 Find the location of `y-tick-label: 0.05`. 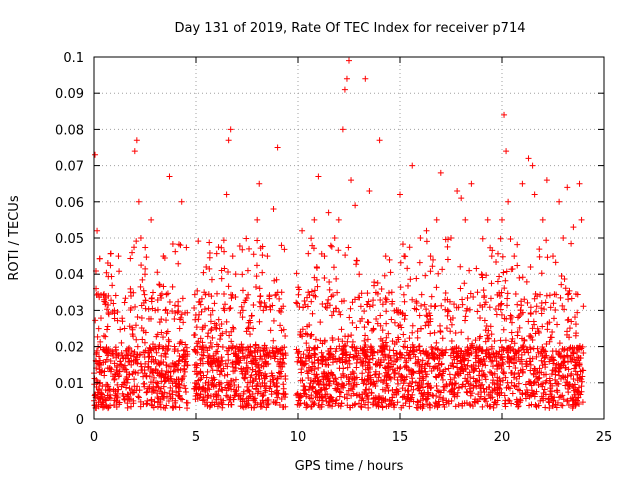

y-tick-label: 0.05 is located at coordinates (69, 239).